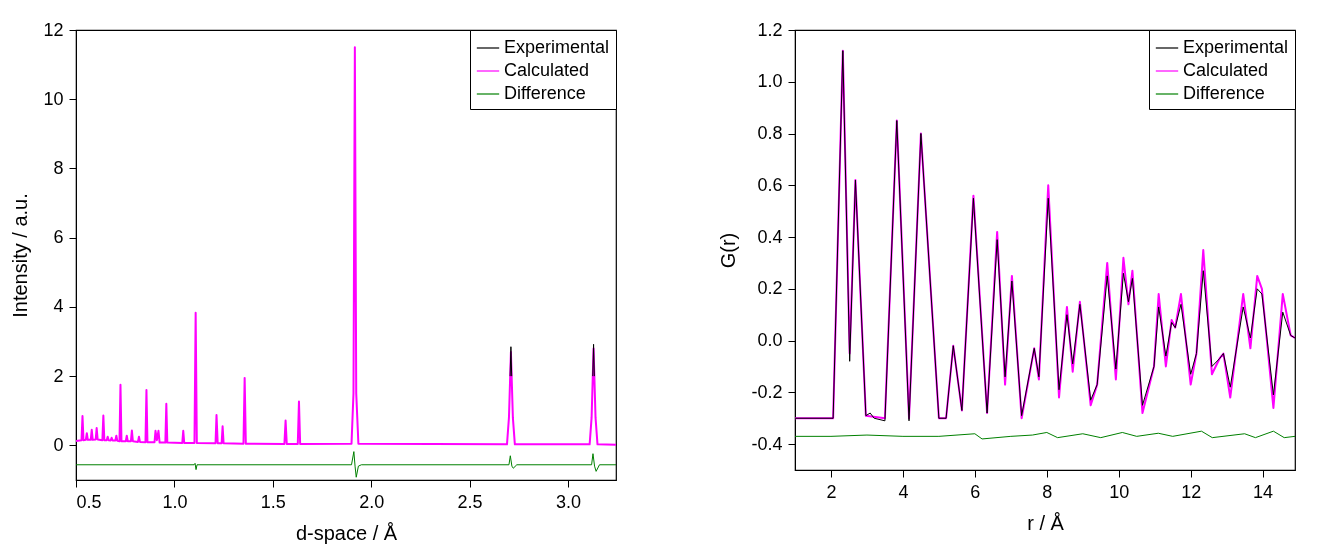 The height and width of the screenshot is (551, 1325). I want to click on y-tick-label: 10, so click(53, 98).